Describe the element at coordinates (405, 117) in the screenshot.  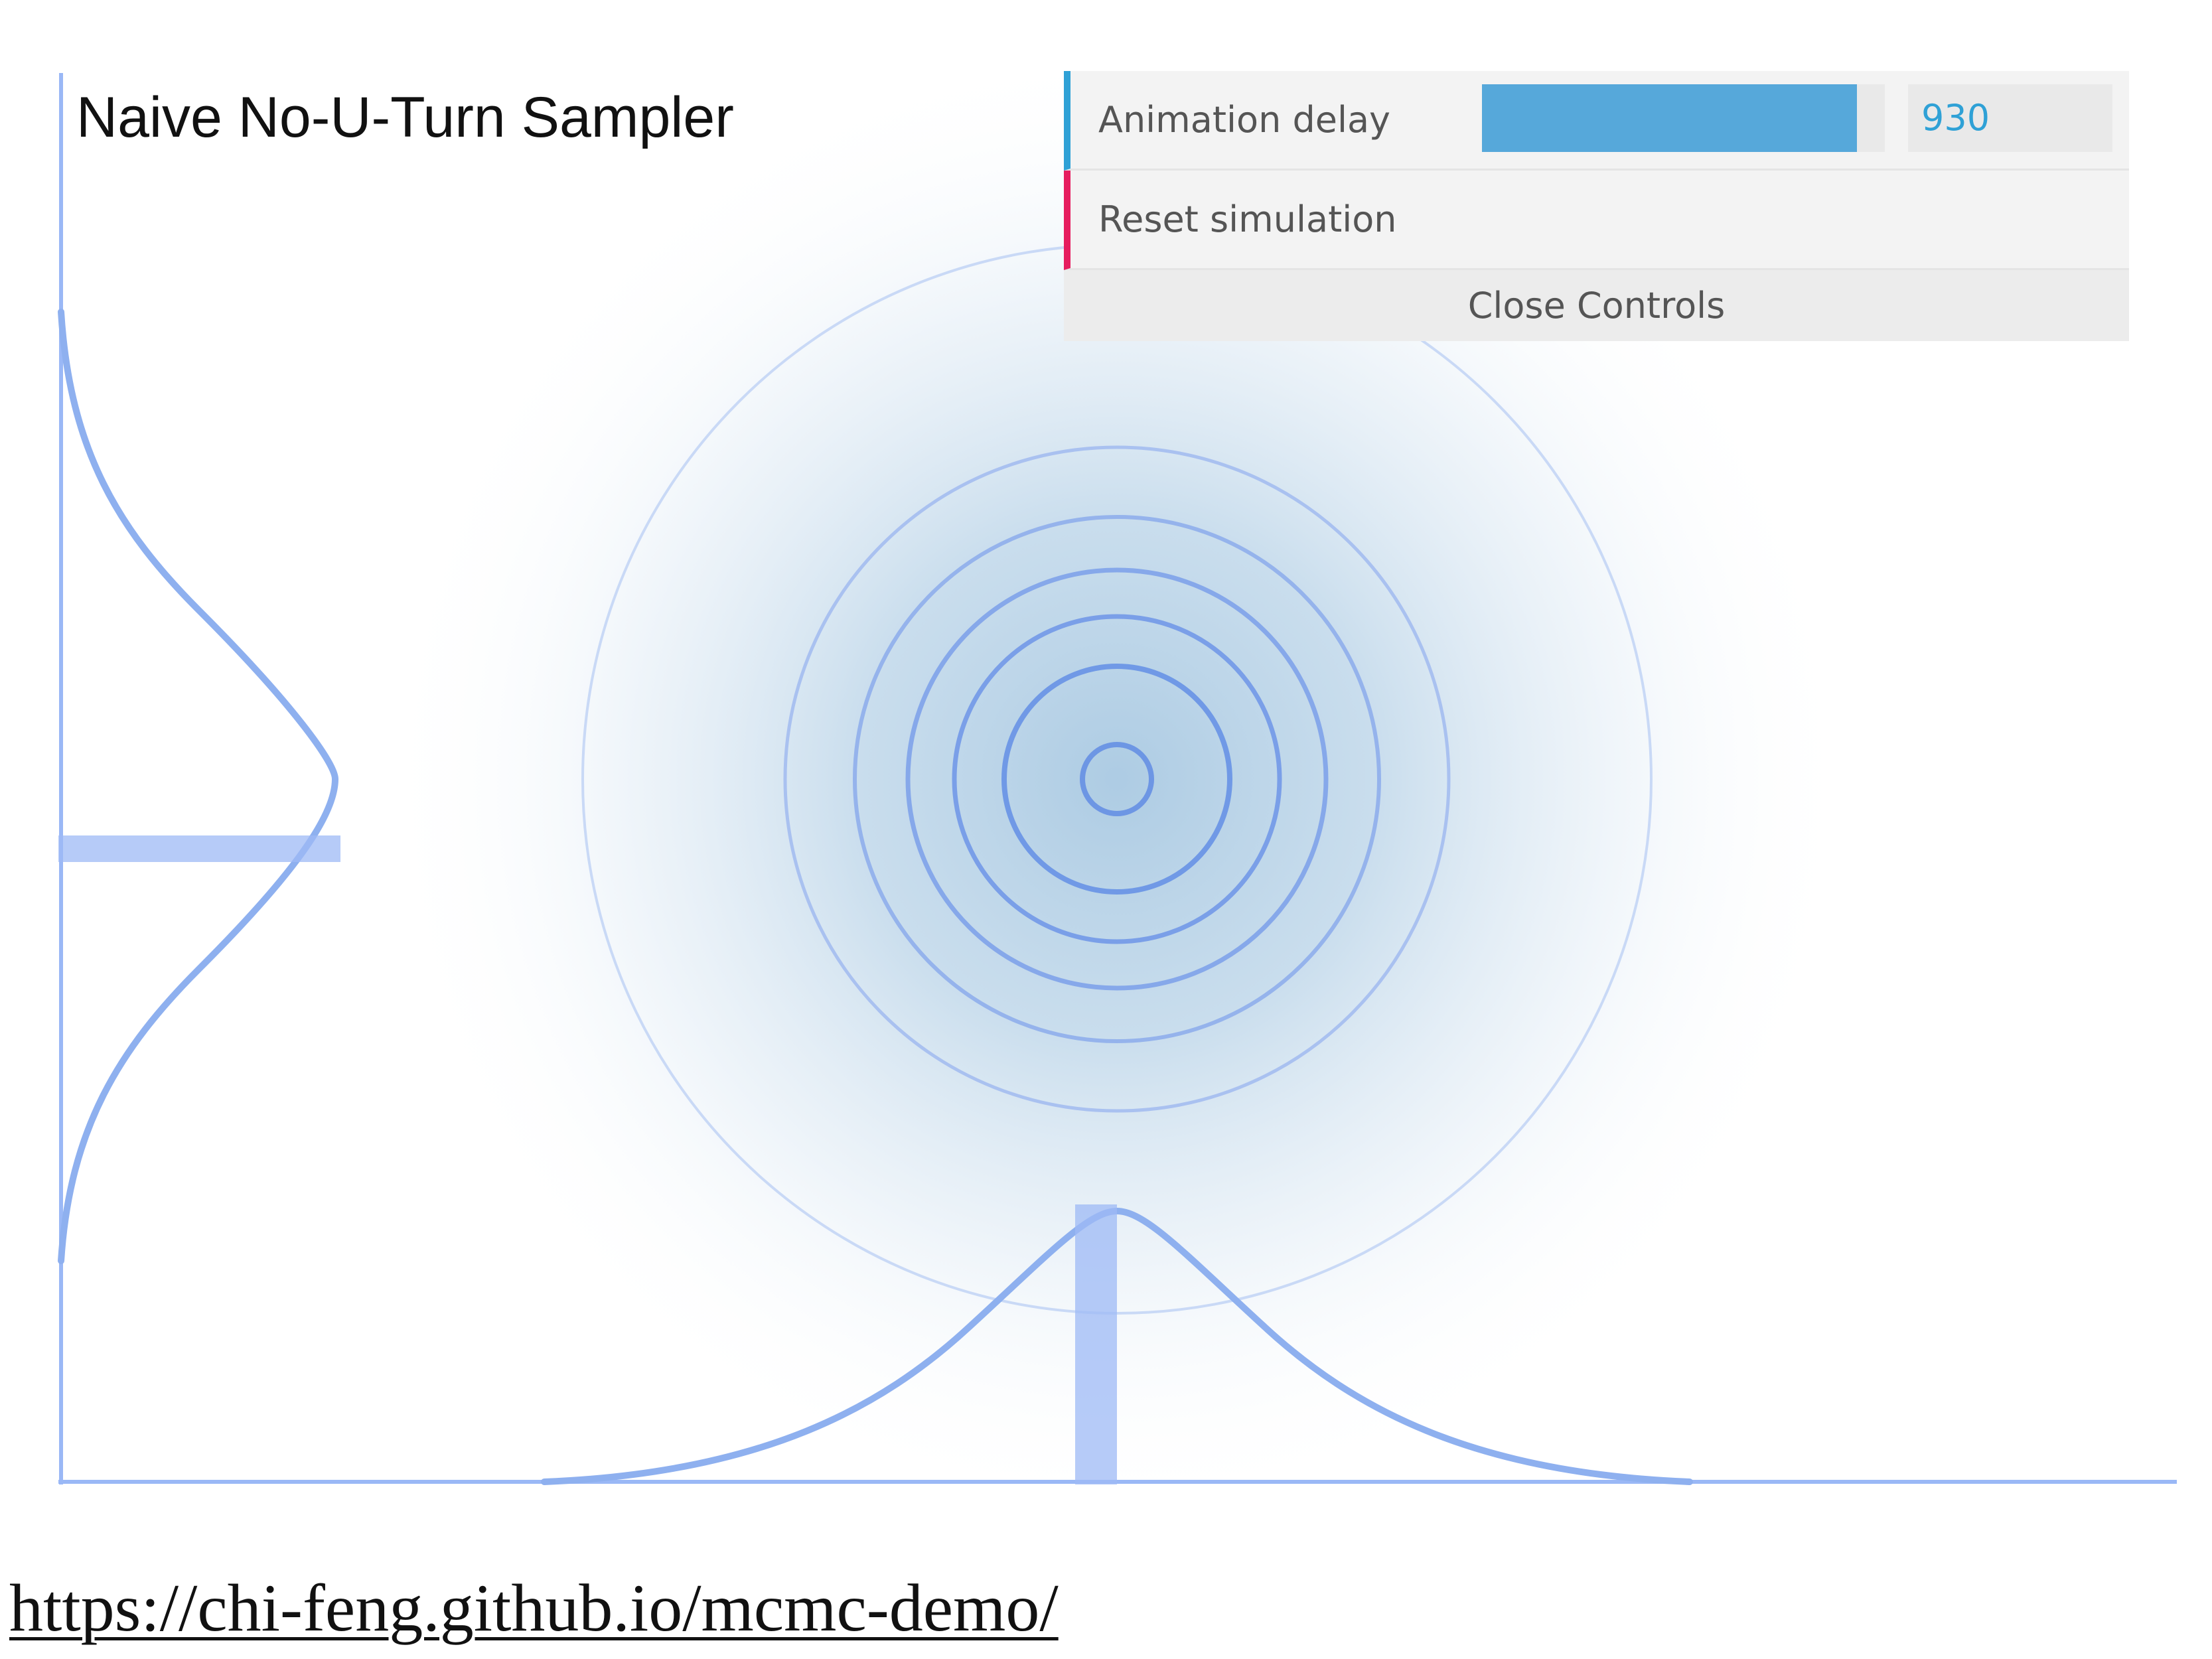
I see `simulation-title: Naive No-U-Turn Sampler` at that location.